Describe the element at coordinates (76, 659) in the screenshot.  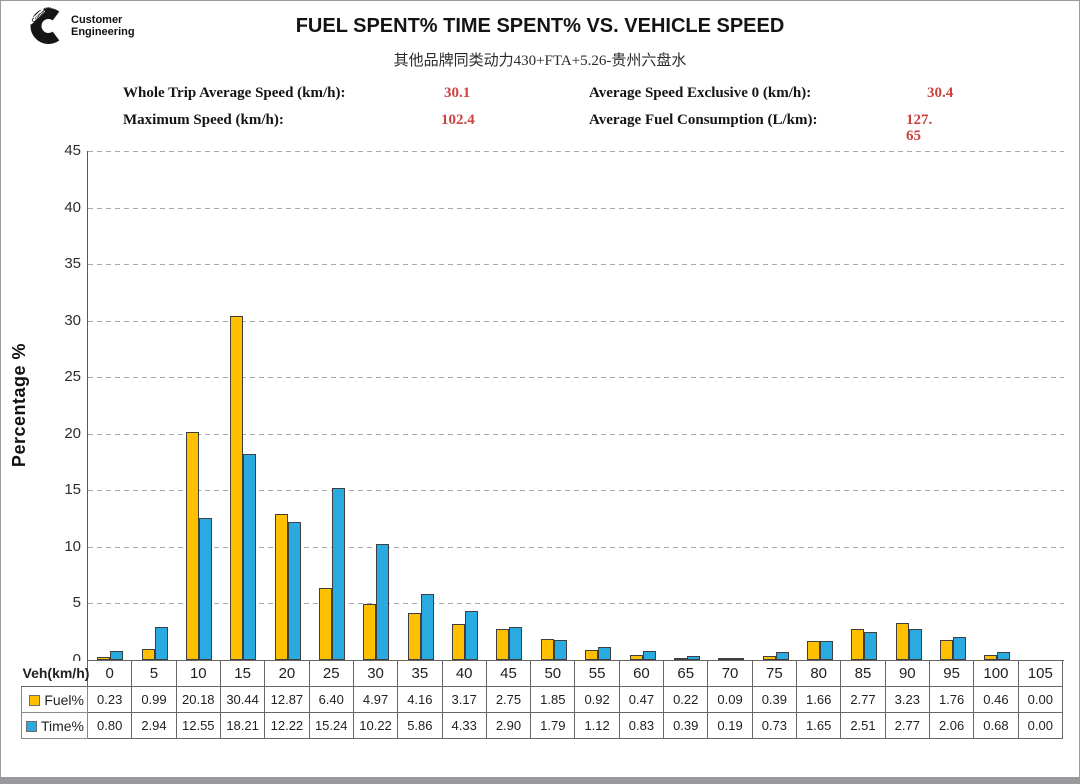
I see `y-tick-0: 0` at that location.